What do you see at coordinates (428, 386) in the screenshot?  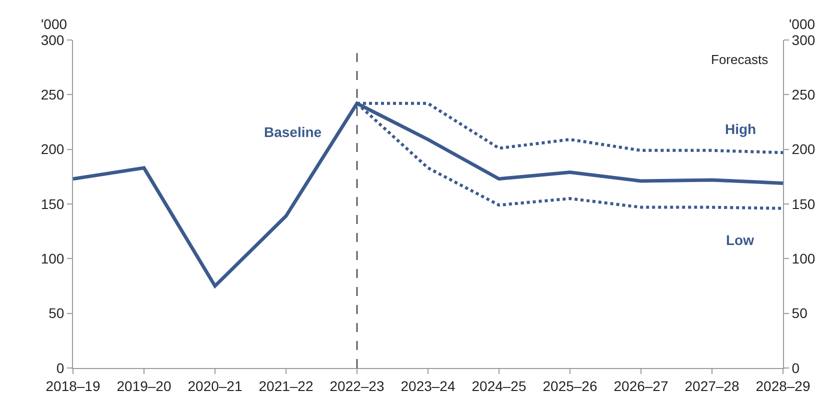 I see `x-tick-label: 2023–24` at bounding box center [428, 386].